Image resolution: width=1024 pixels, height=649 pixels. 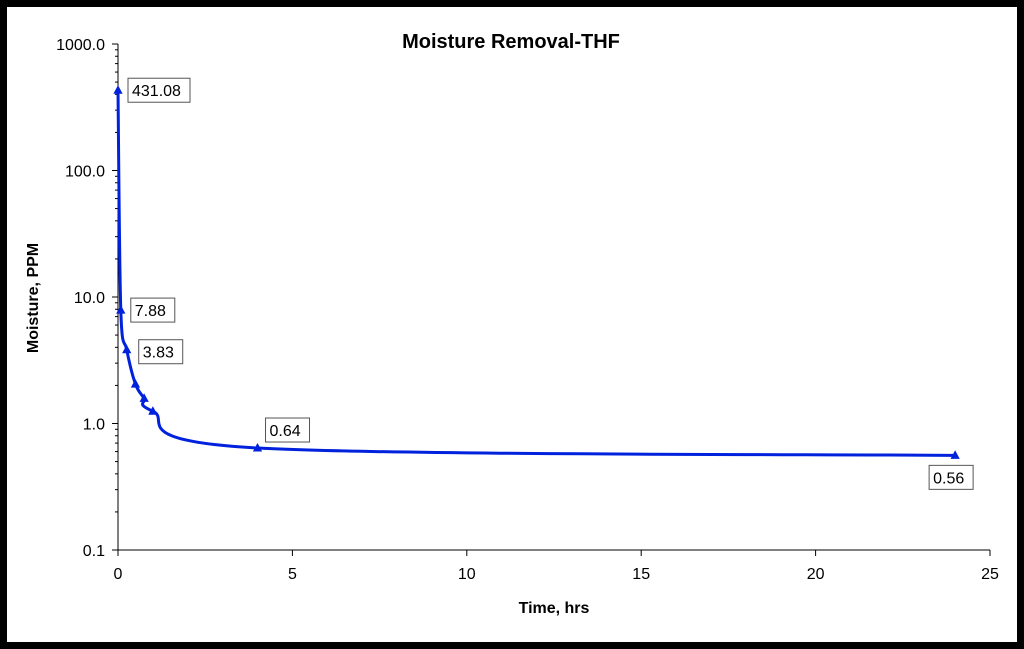 I want to click on data-label: 3.83, so click(x=161, y=352).